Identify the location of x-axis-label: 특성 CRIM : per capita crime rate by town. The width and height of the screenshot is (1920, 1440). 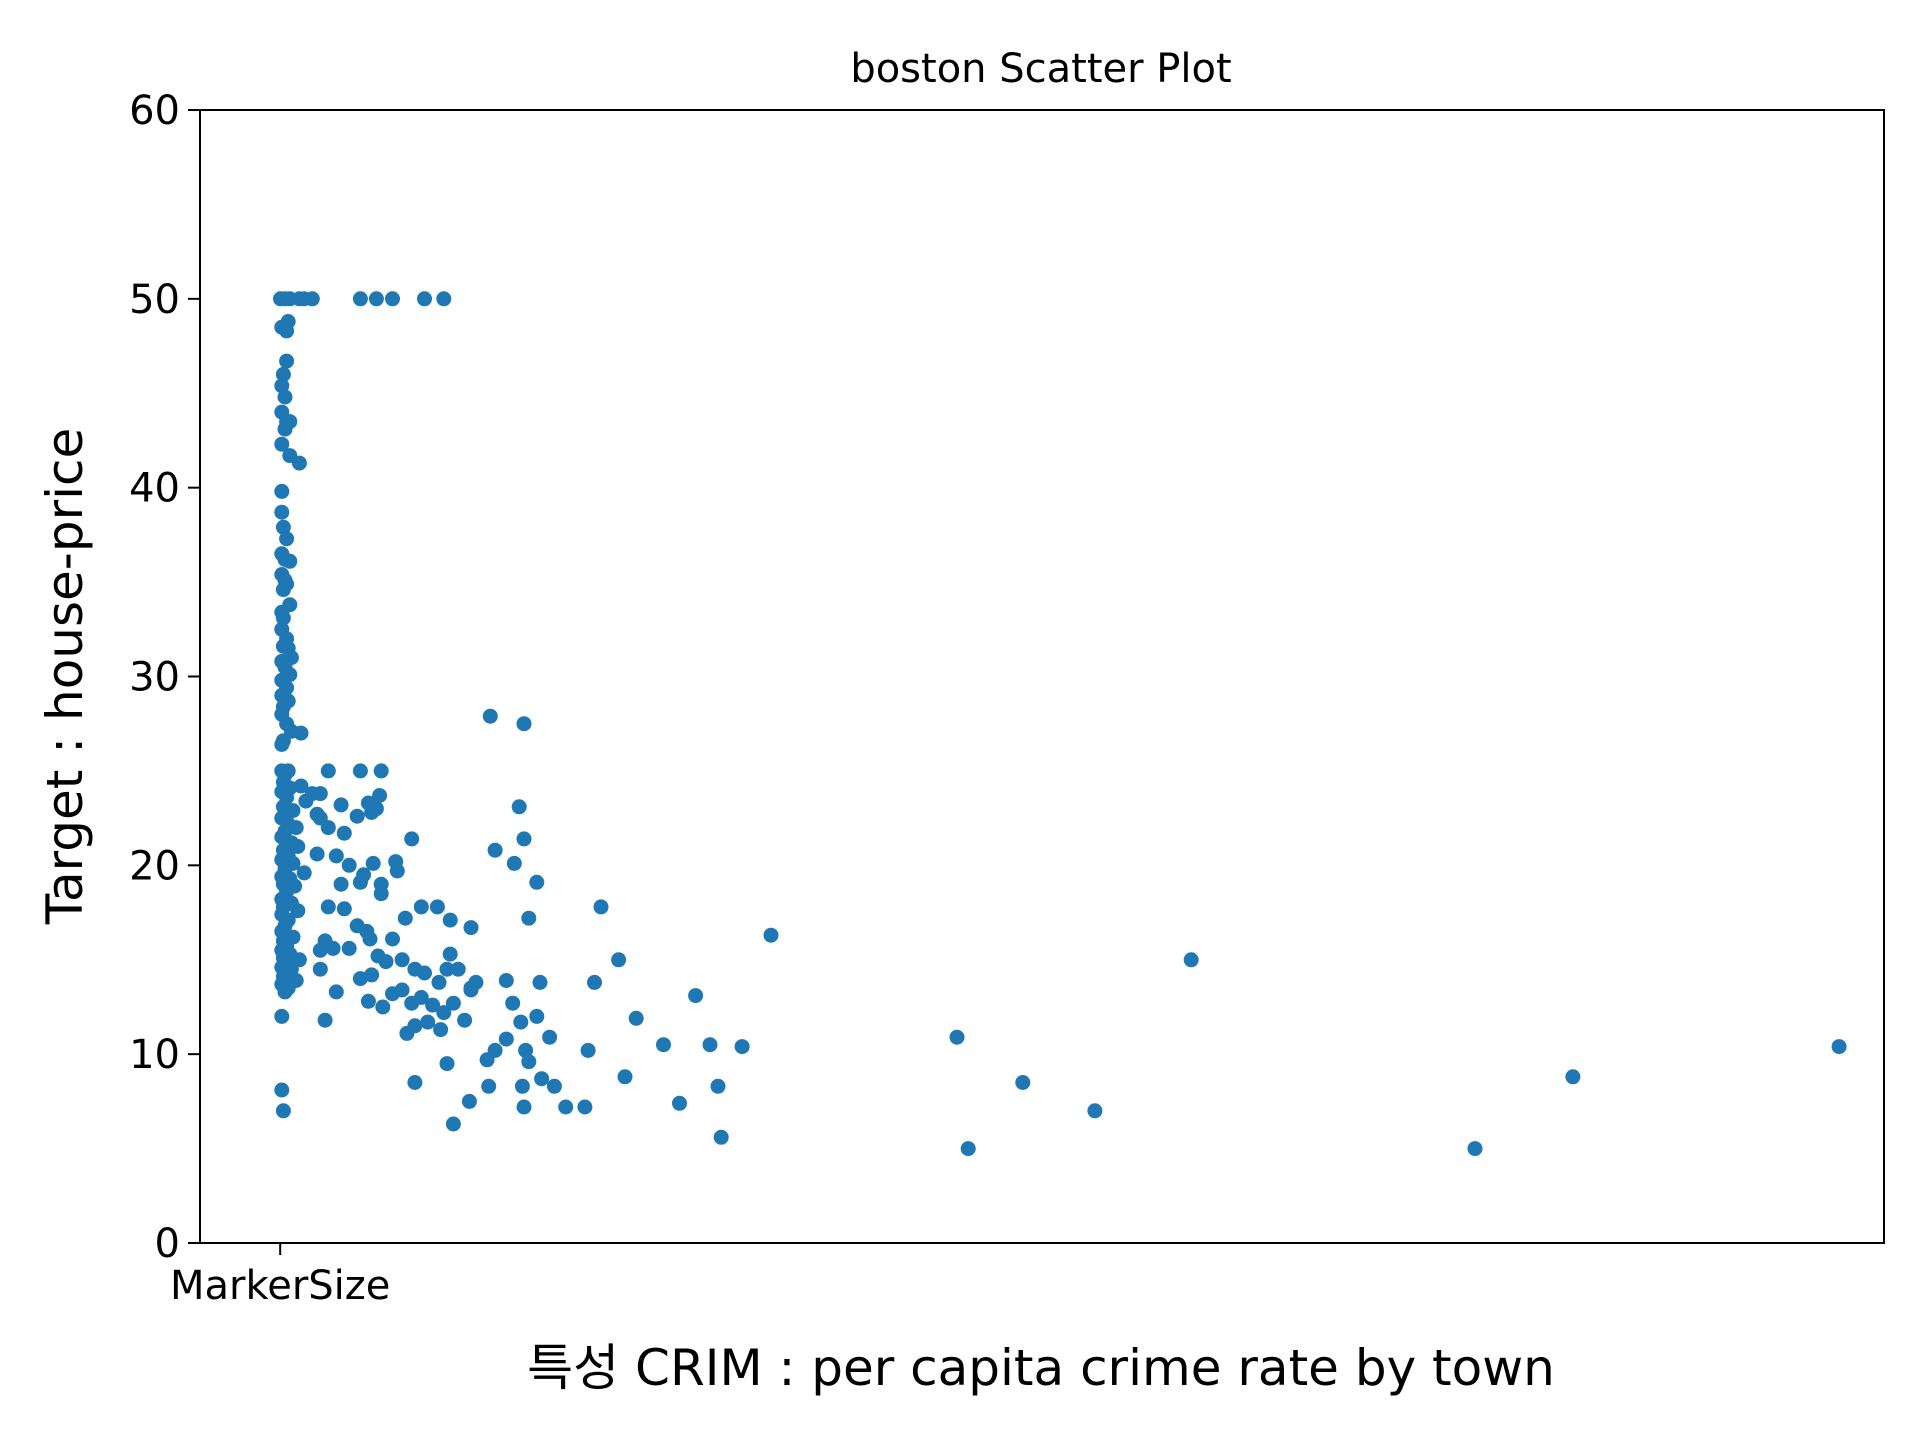
(1041, 1368).